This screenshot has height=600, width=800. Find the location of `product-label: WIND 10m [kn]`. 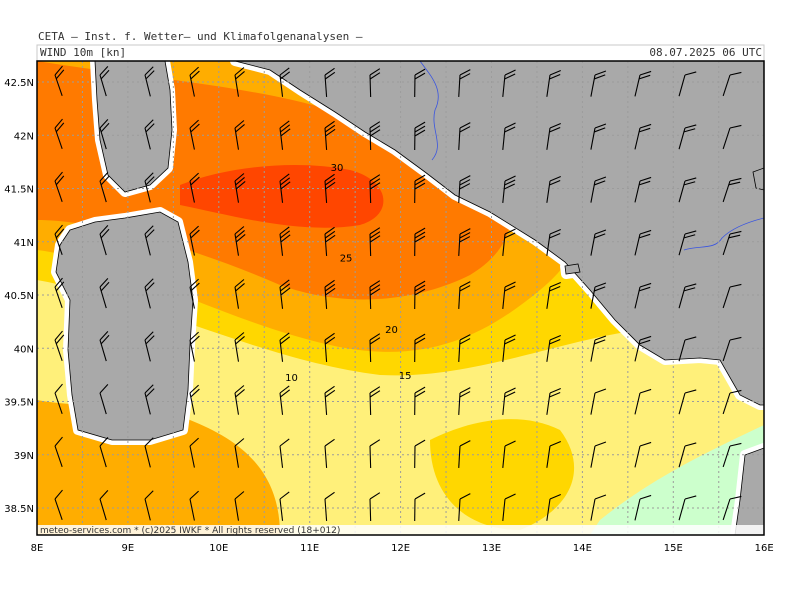

product-label: WIND 10m [kn] is located at coordinates (83, 52).